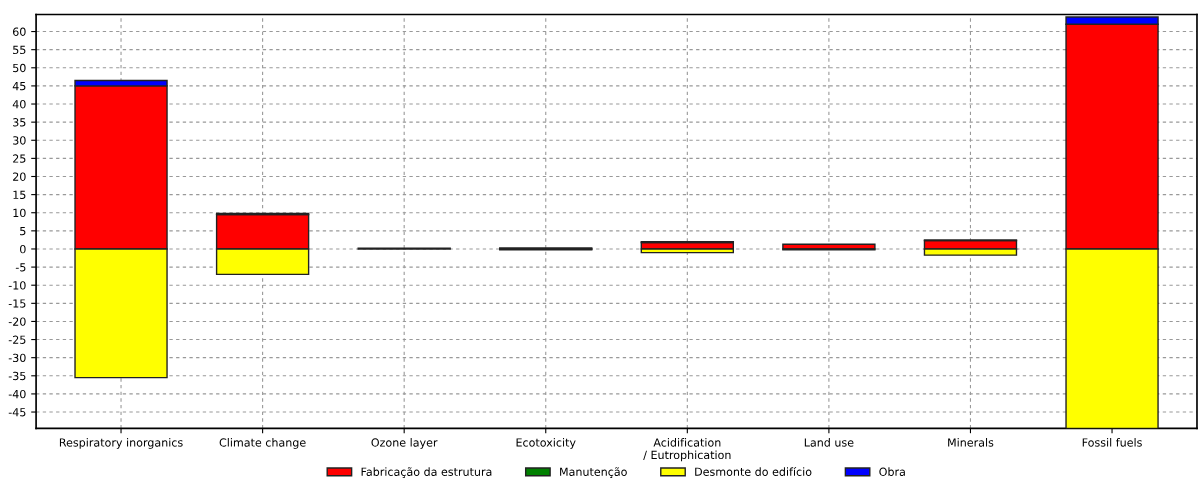 This screenshot has height=484, width=1203. What do you see at coordinates (17, 285) in the screenshot?
I see `y-tick-label: -10` at bounding box center [17, 285].